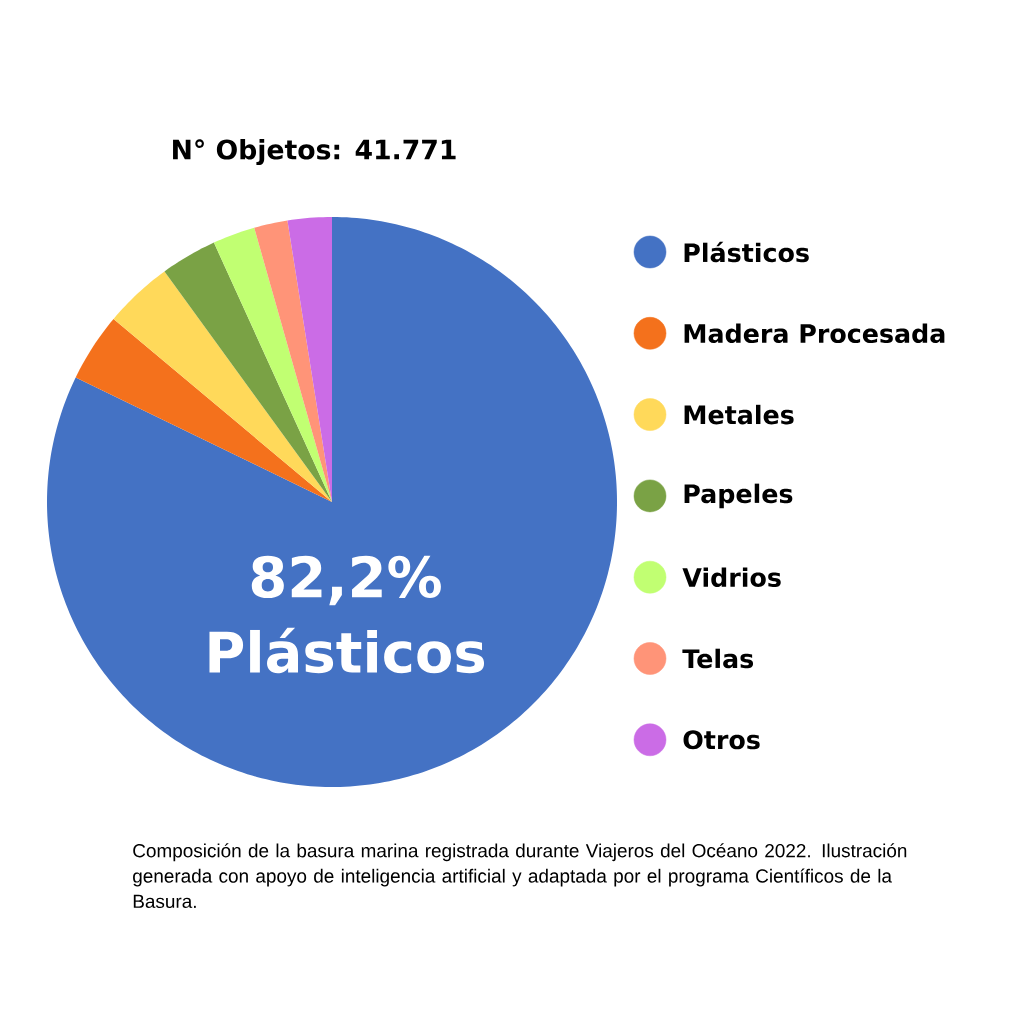 This screenshot has width=1024, height=1024. I want to click on legend-label: Metales, so click(739, 414).